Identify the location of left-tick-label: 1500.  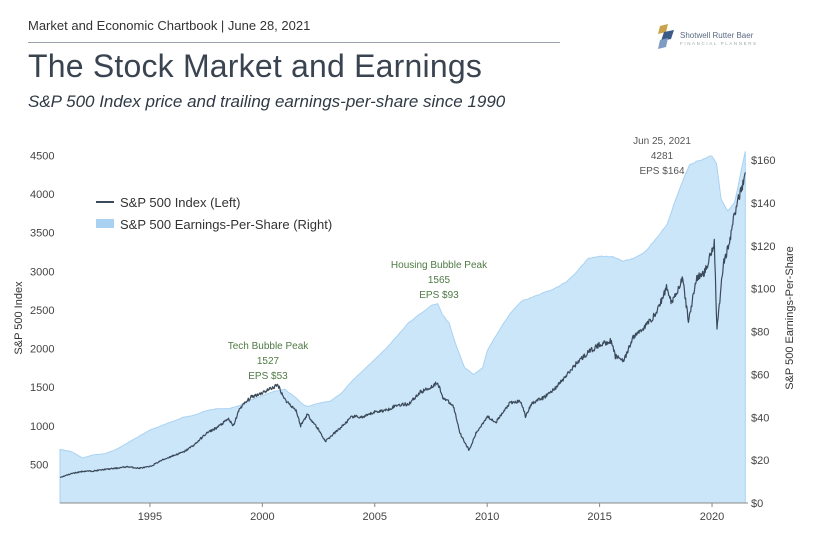
(42, 388).